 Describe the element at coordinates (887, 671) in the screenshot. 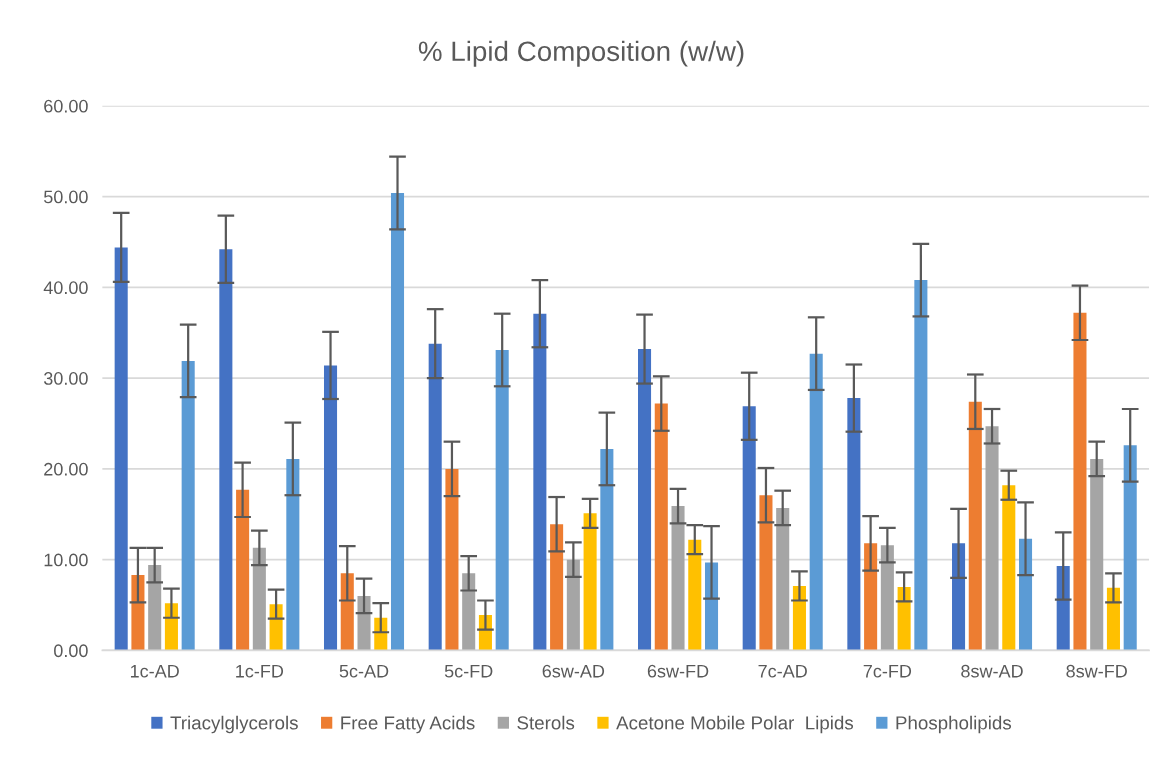

I see `x-tick-label: 7c-FD` at that location.